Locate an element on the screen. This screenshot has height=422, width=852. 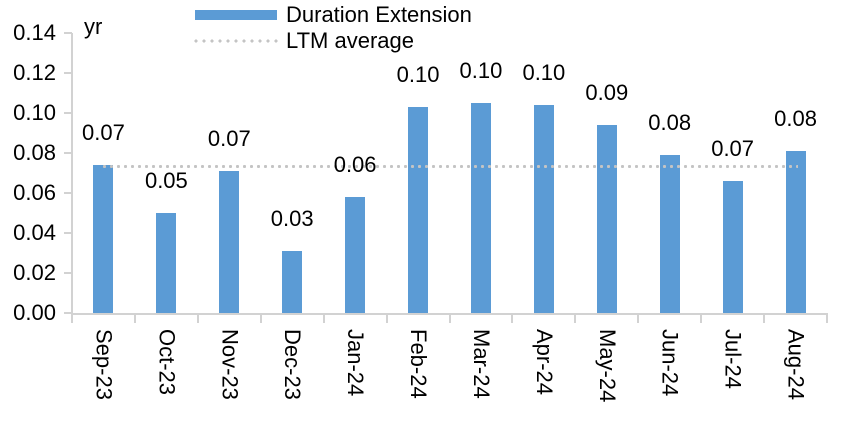
x-axis-label: Jan-24 is located at coordinates (356, 363).